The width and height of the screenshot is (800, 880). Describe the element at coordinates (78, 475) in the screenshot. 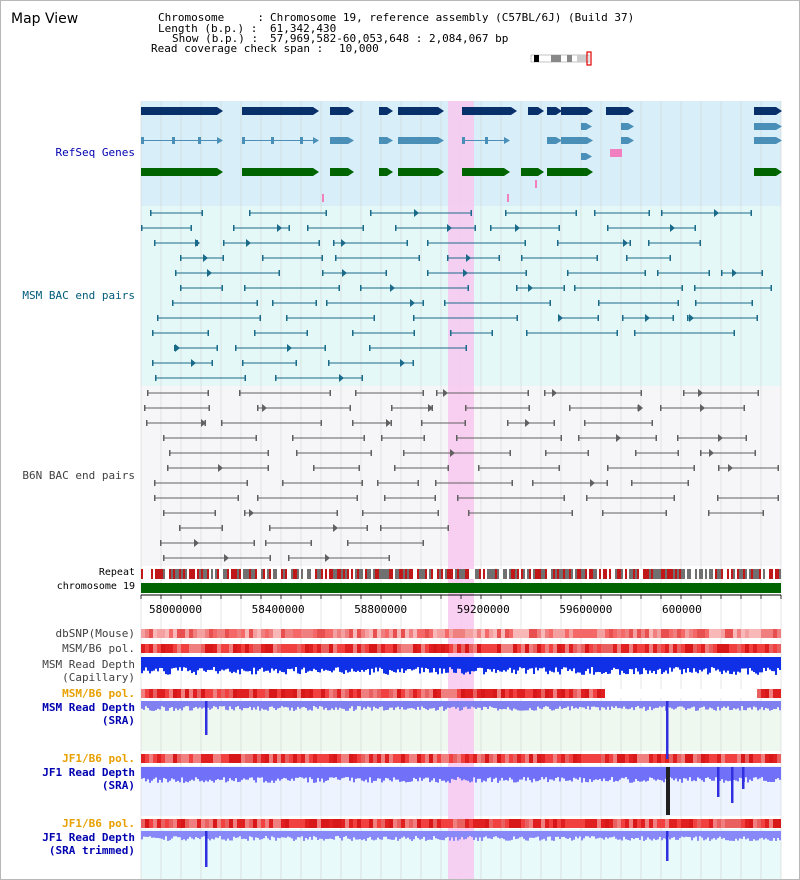

I see `b6n-bac-track-label: B6N BAC end pairs` at that location.